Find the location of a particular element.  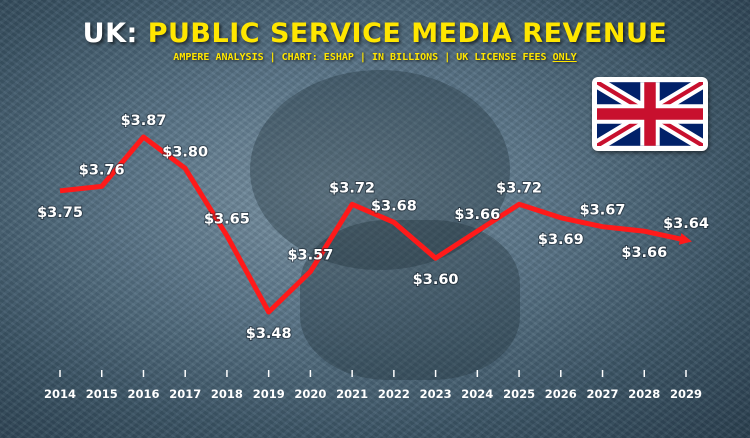

uk-flag-graphic is located at coordinates (650, 114).